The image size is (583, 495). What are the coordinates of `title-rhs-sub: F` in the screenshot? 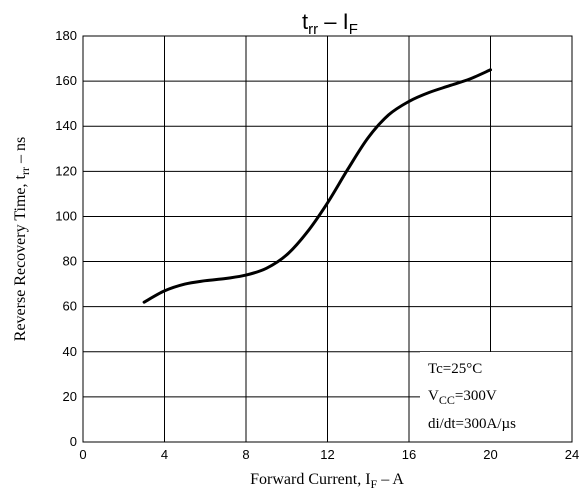 It's located at (353, 29).